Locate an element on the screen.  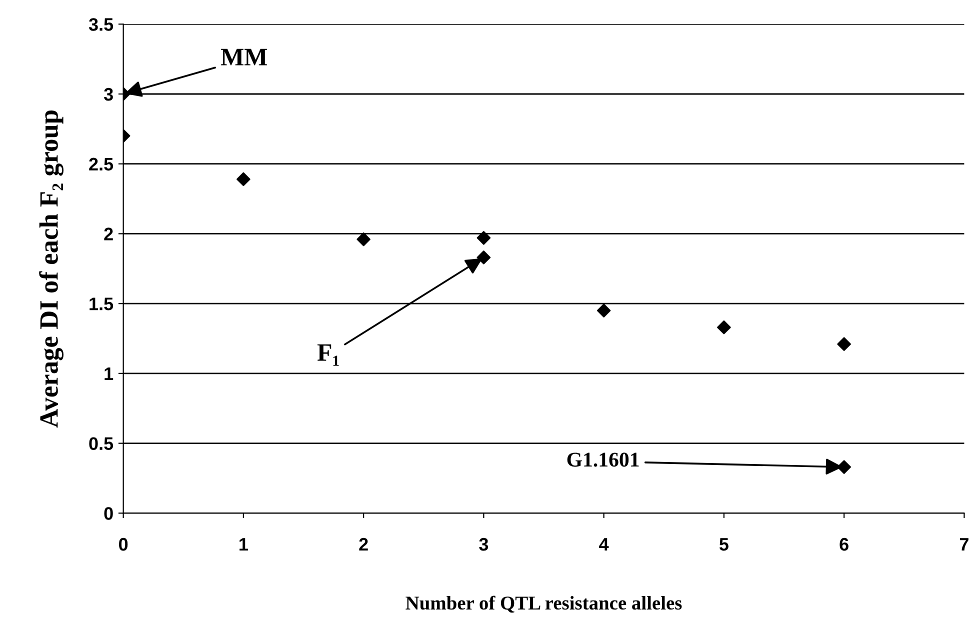
x-axis-title: Number of QTL resistance alleles is located at coordinates (544, 604).